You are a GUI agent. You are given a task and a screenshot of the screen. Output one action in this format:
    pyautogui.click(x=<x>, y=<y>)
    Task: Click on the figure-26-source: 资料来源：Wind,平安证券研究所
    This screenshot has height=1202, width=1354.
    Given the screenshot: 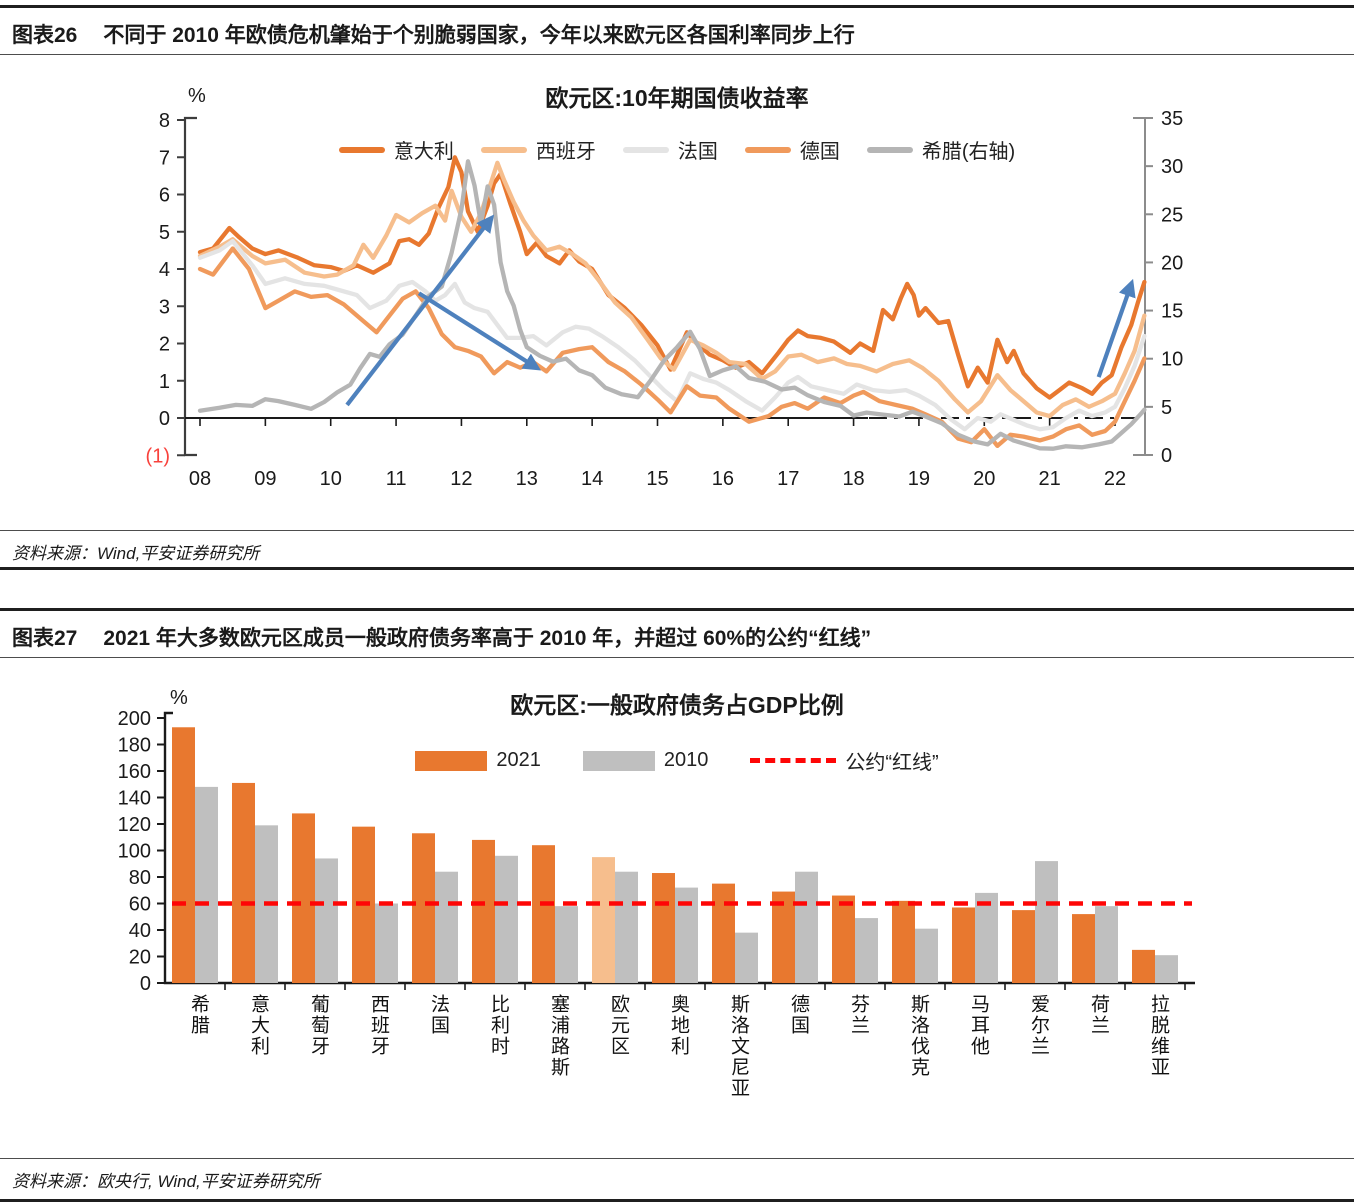 What is the action you would take?
    pyautogui.click(x=677, y=550)
    